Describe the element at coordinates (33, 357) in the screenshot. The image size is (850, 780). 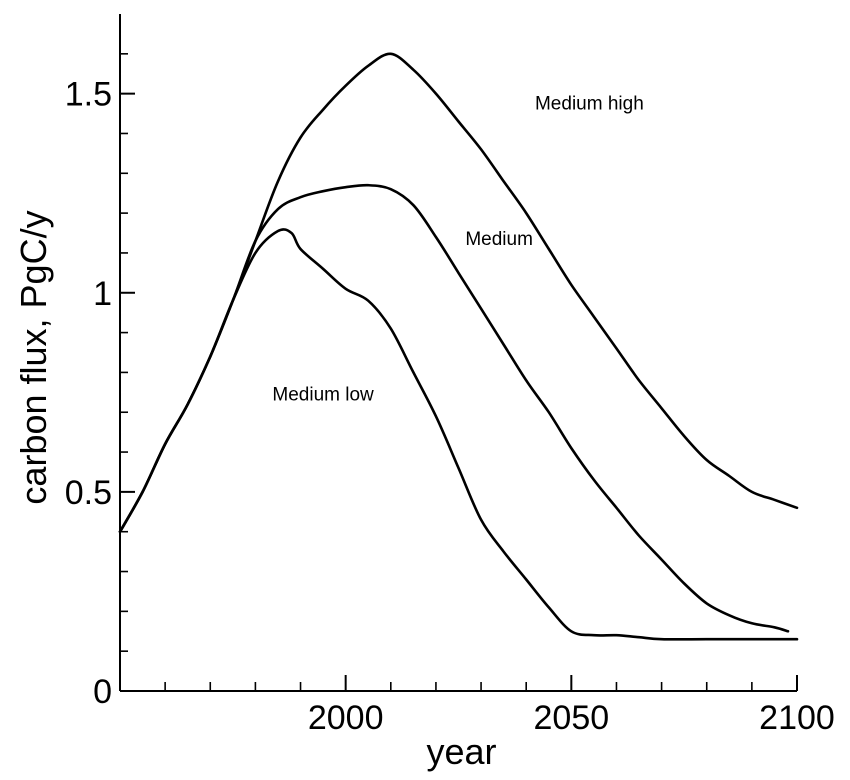
I see `y-axis-title: carbon flux, PgC/y` at that location.